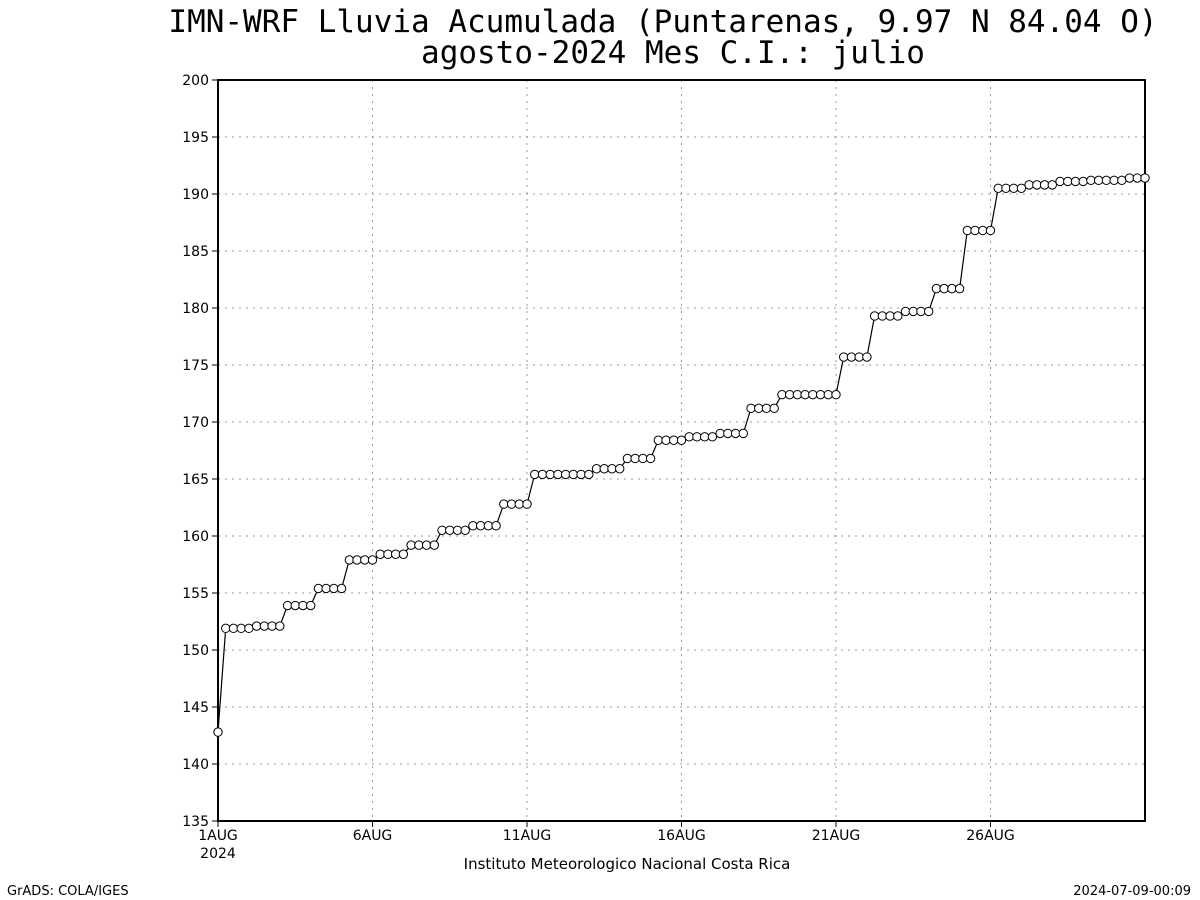 The image size is (1200, 900). Describe the element at coordinates (195, 309) in the screenshot. I see `y-tick-label: 180` at that location.